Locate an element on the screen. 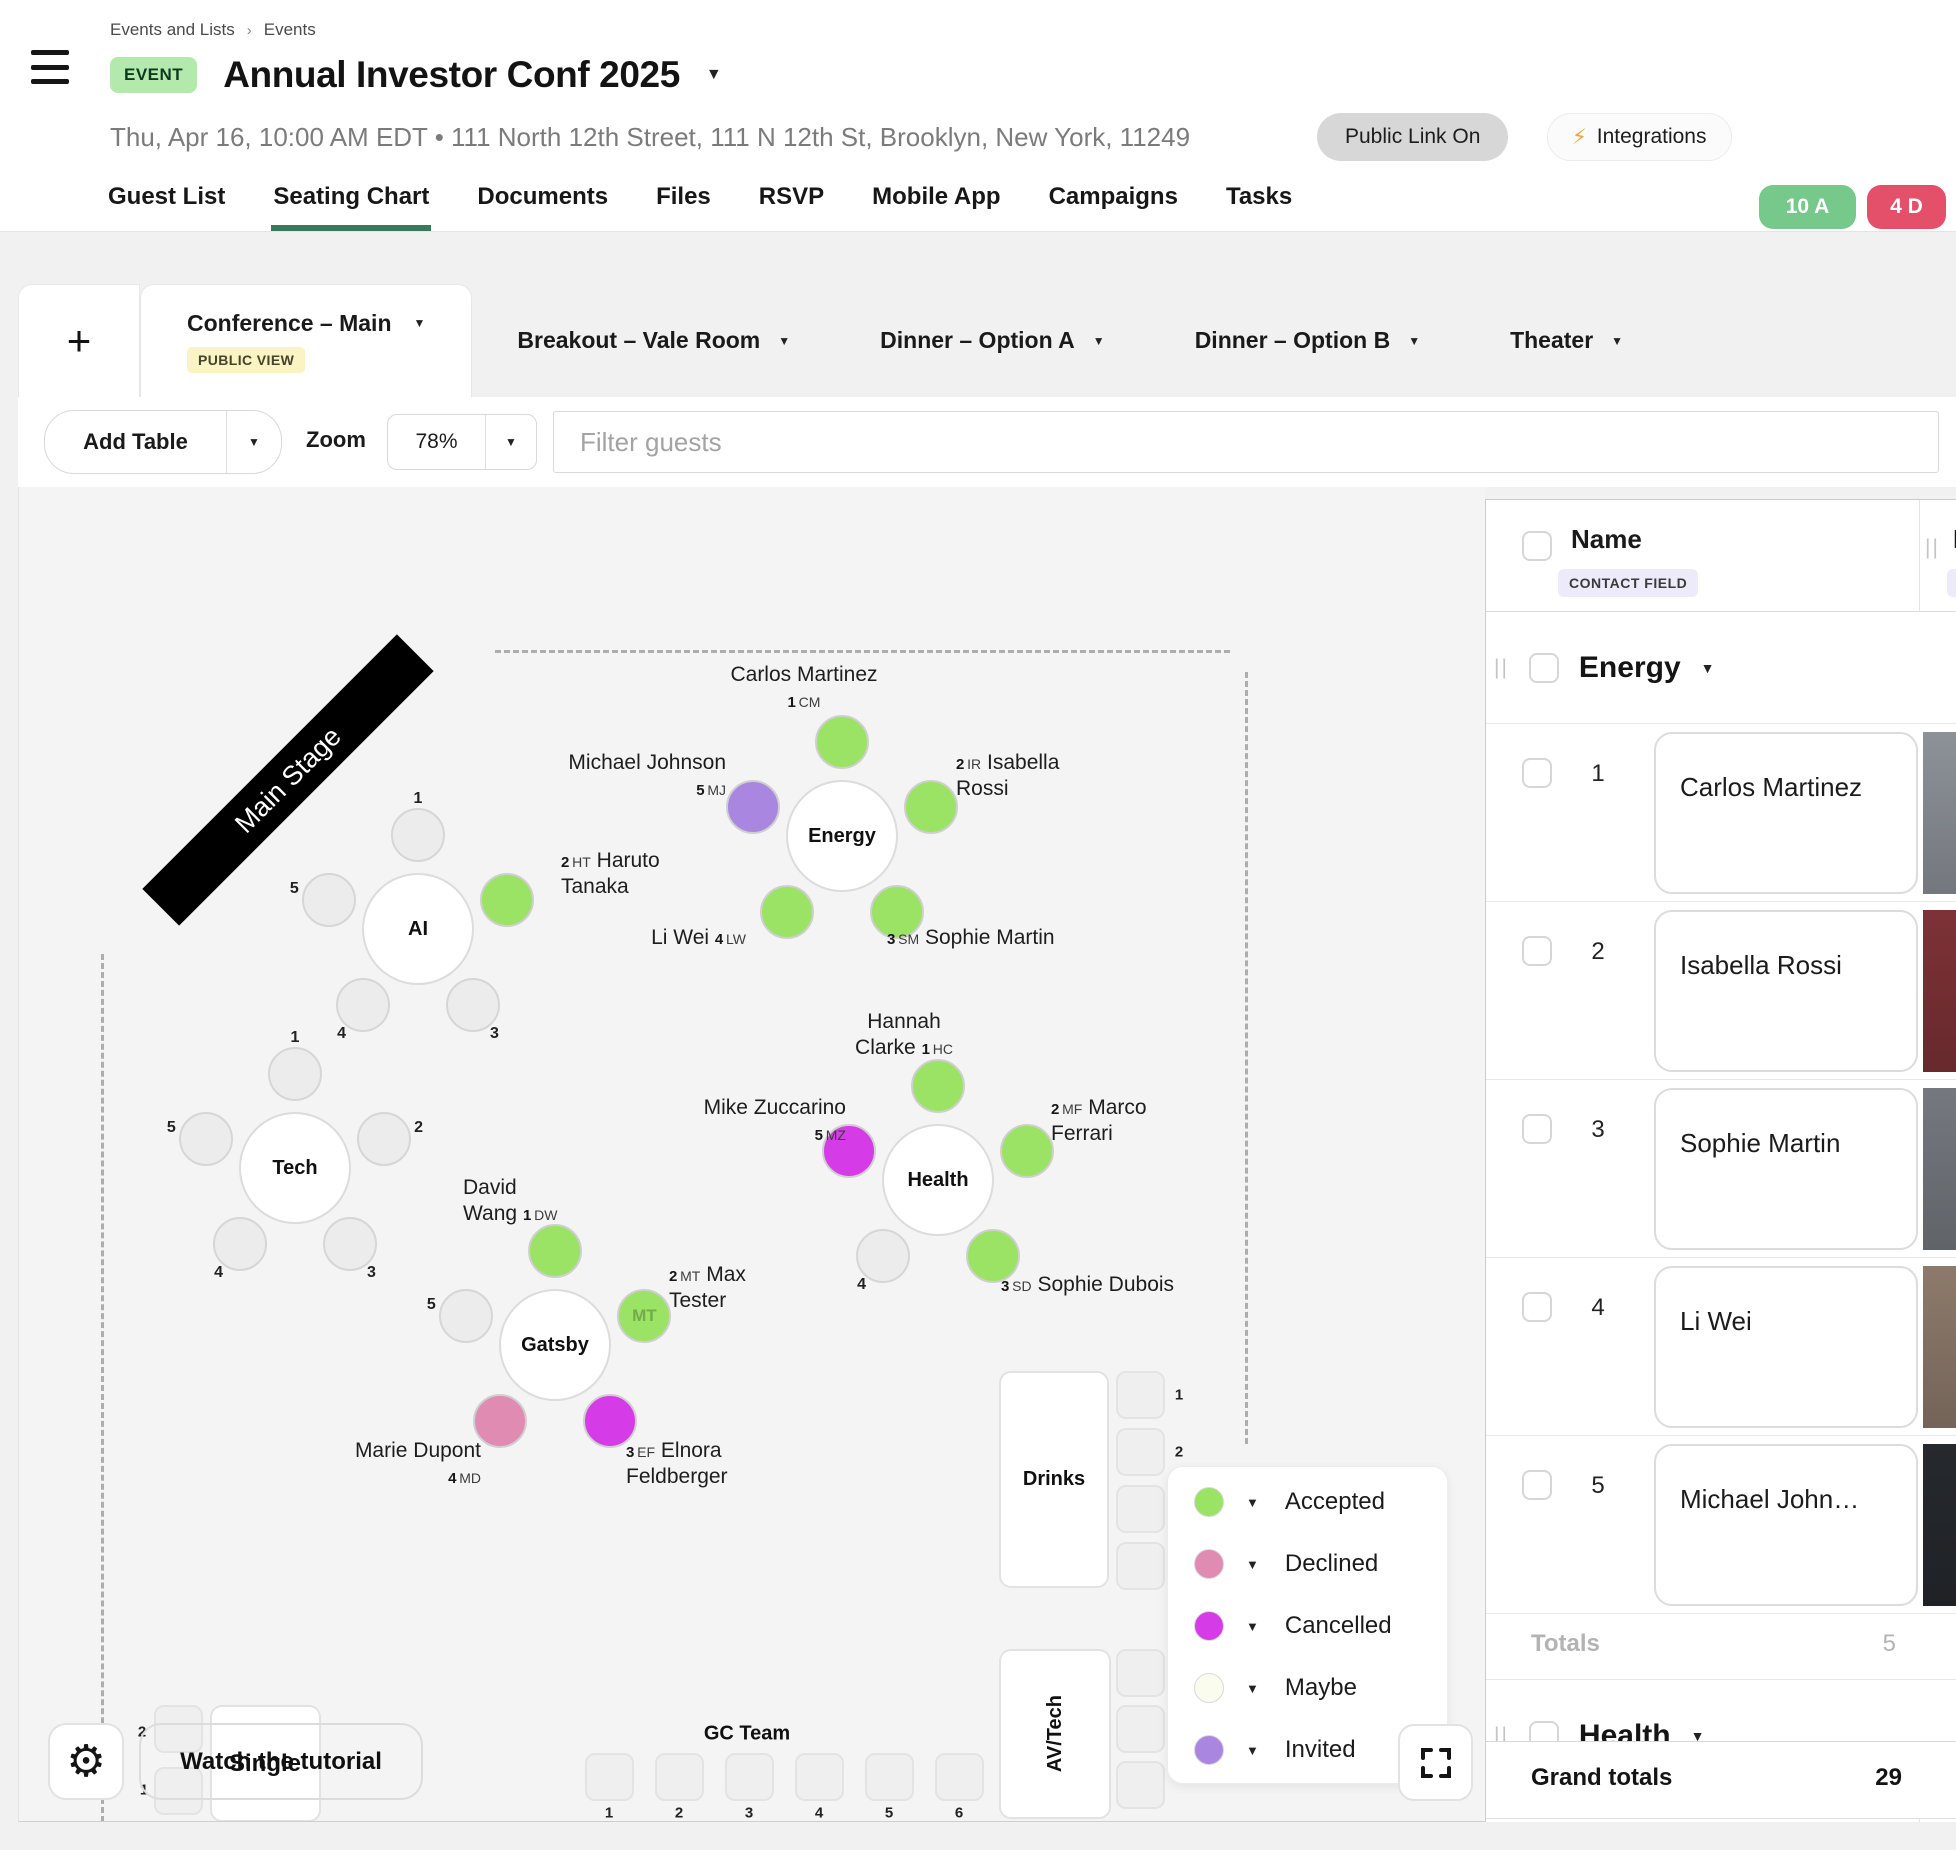 This screenshot has width=1956, height=1850. filter-guests-input is located at coordinates (1246, 442).